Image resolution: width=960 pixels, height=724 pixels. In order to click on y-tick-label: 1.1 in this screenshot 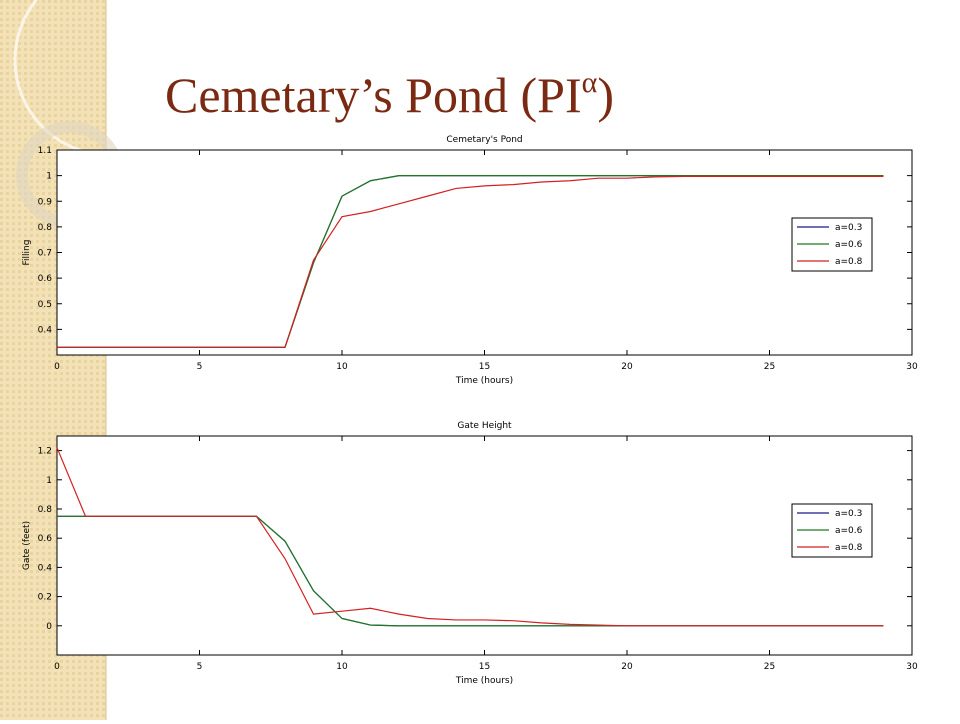, I will do `click(45, 151)`.